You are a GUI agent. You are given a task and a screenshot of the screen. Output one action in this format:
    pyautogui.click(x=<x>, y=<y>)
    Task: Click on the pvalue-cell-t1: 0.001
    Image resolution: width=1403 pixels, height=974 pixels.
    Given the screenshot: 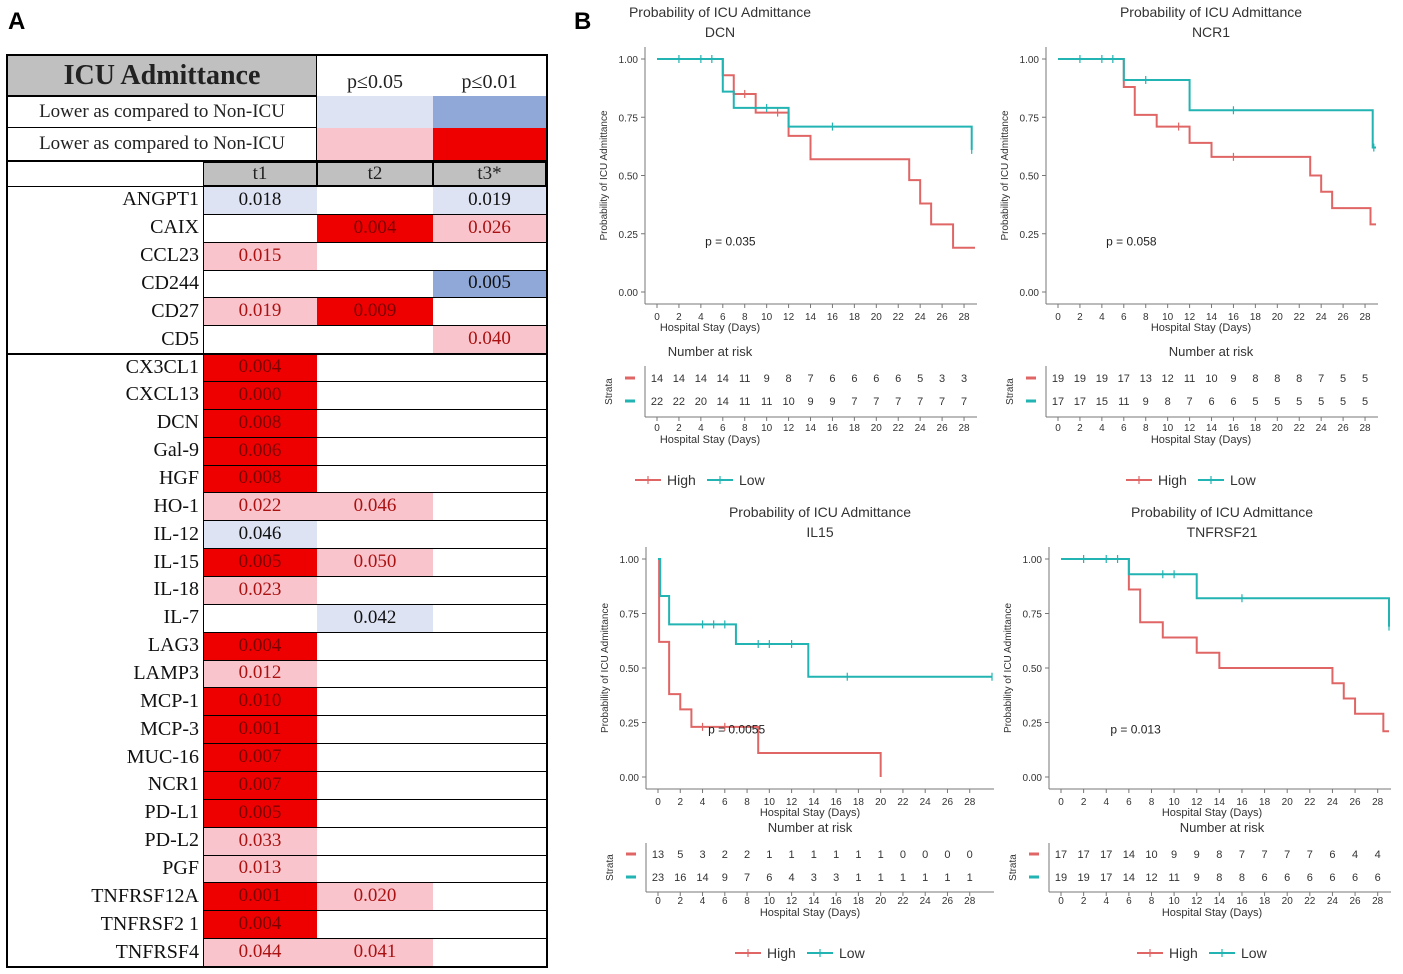 What is the action you would take?
    pyautogui.click(x=260, y=729)
    